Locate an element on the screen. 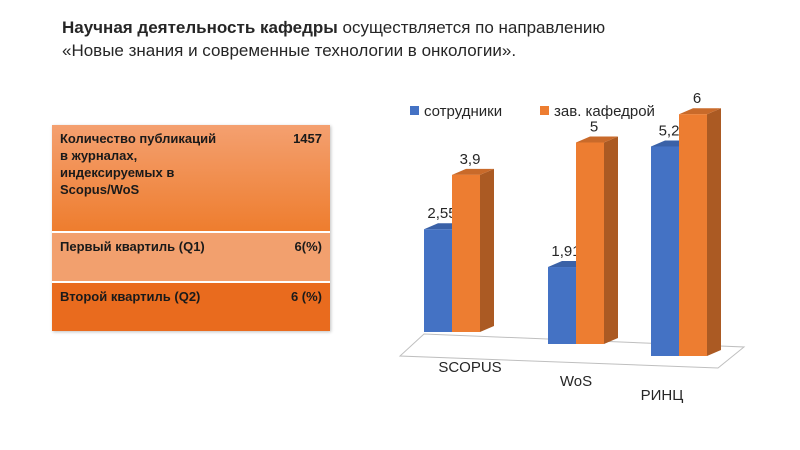 The image size is (800, 450). q2-value: 6 (%) is located at coordinates (282, 306).